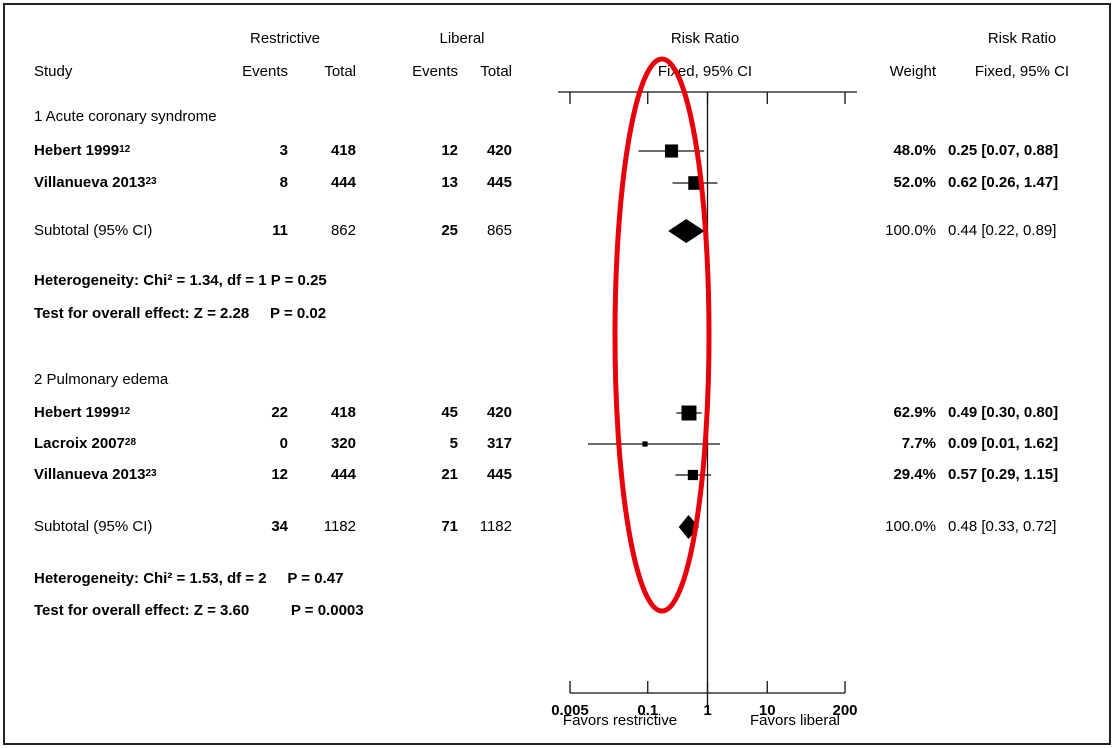  I want to click on study-weight: 29.4%, so click(914, 474).